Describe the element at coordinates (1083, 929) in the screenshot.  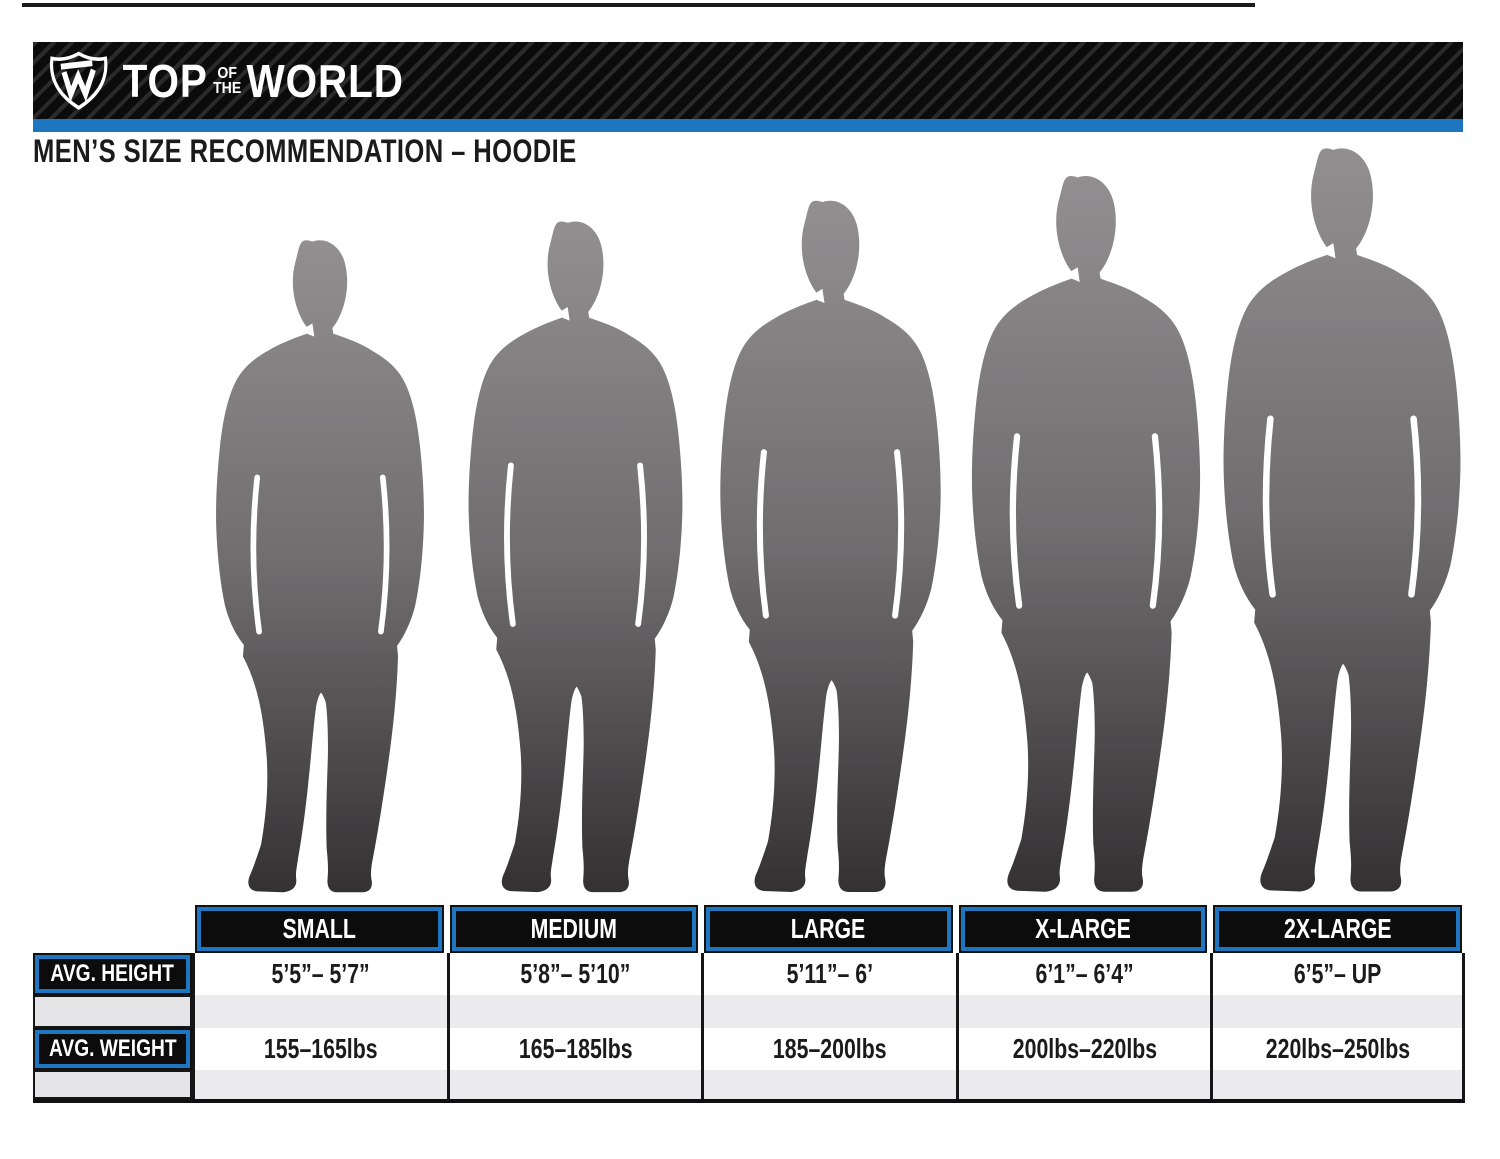
I see `size-header-x-large: X-LARGE` at that location.